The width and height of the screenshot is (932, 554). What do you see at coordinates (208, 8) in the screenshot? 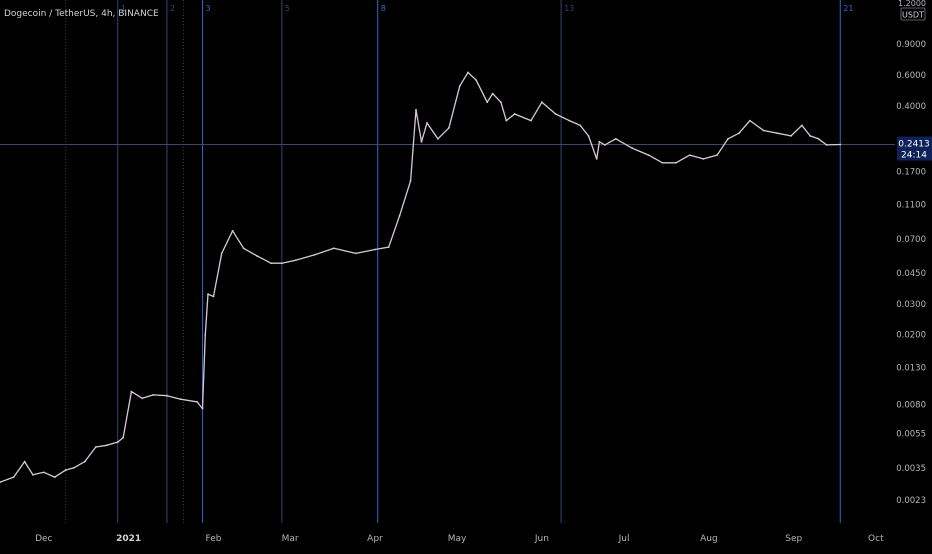
I see `marker-label-3: 3` at bounding box center [208, 8].